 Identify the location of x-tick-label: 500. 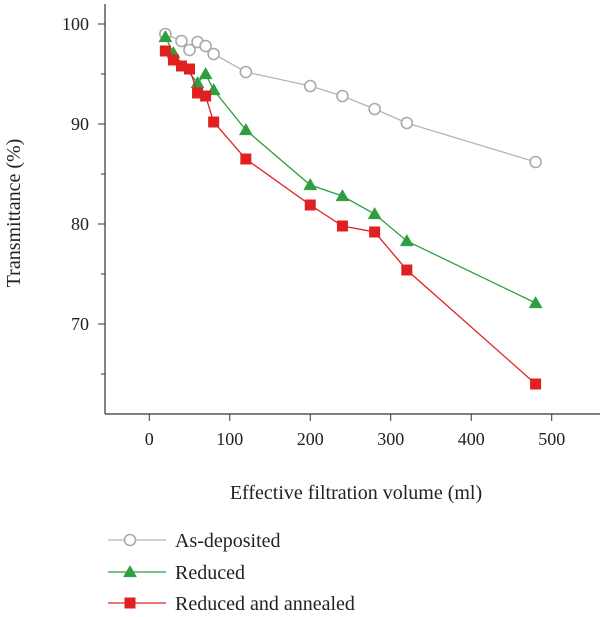
(551, 439).